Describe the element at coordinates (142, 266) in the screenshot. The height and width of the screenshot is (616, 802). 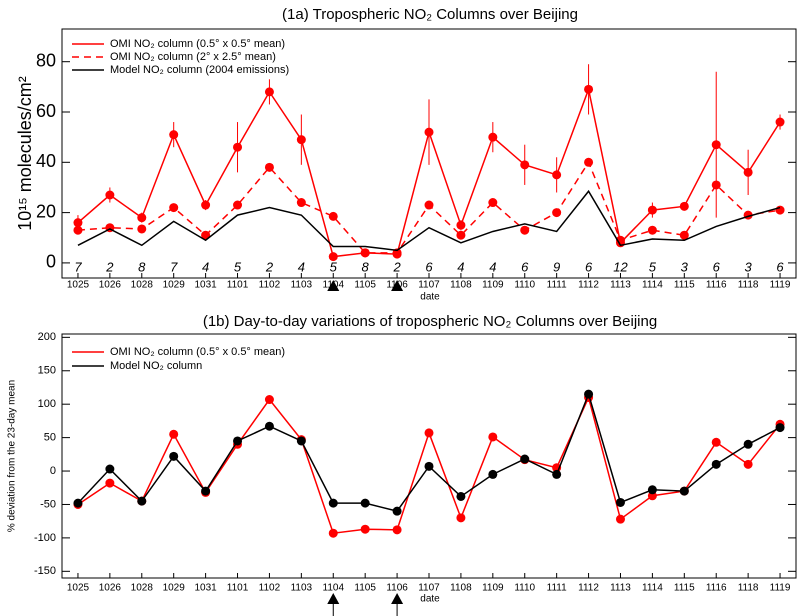
I see `count-label: 8` at that location.